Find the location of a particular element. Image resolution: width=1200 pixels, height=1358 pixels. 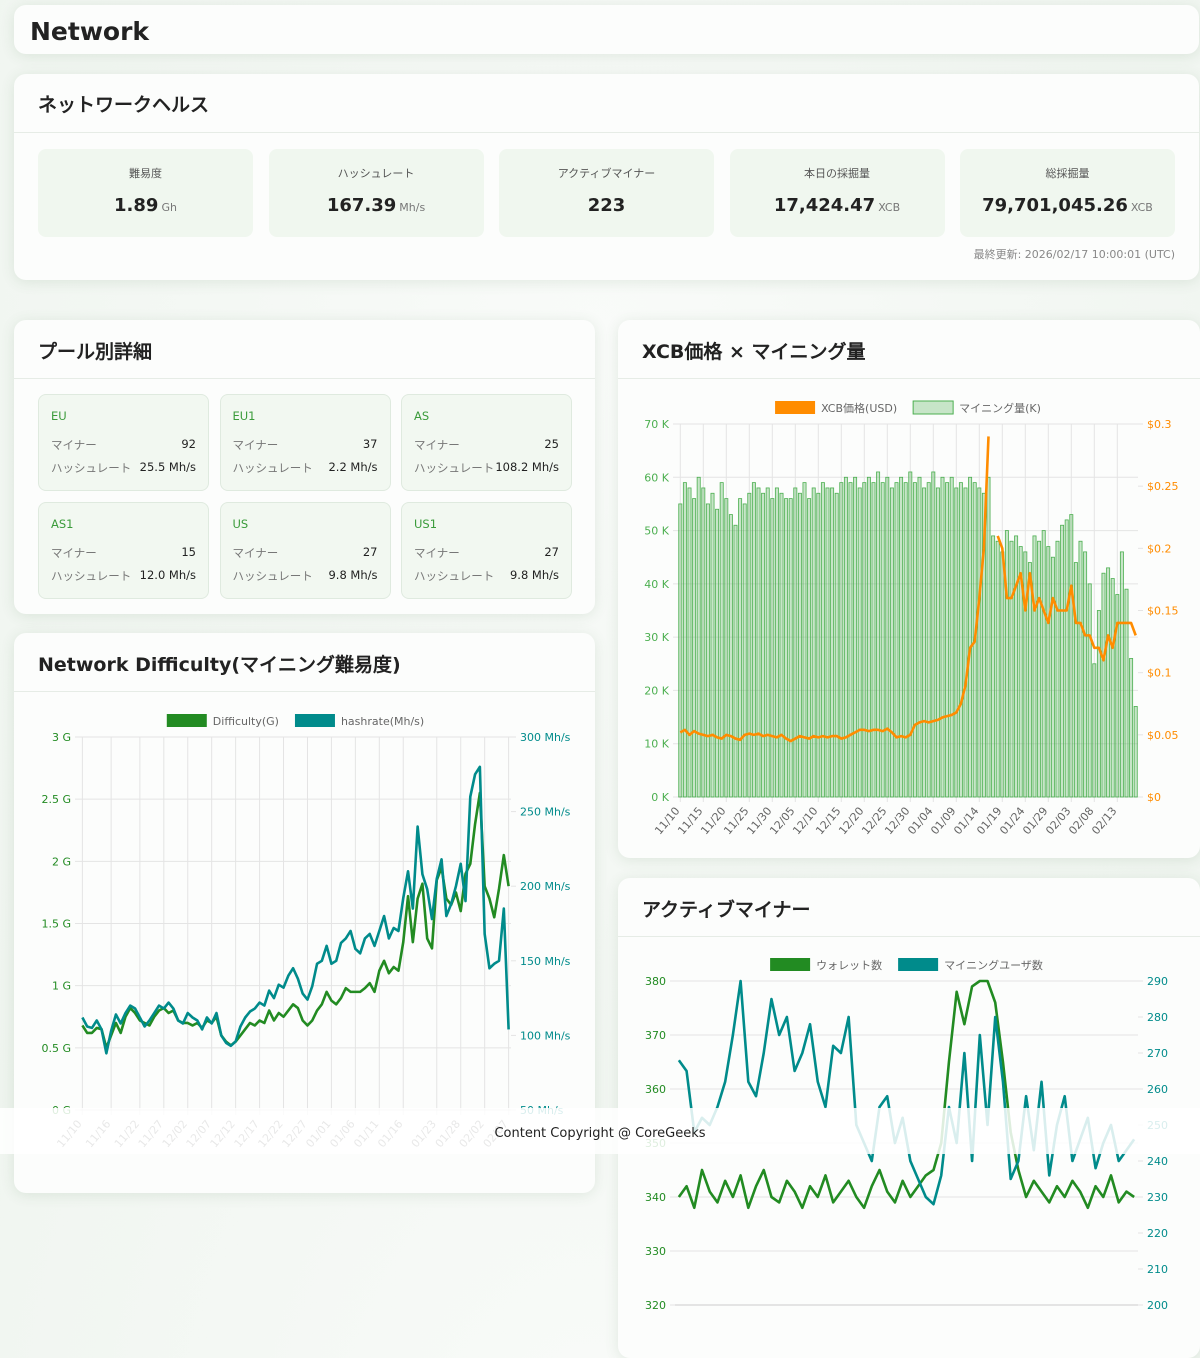

y2-tick-label: $0.2 is located at coordinates (1159, 548).